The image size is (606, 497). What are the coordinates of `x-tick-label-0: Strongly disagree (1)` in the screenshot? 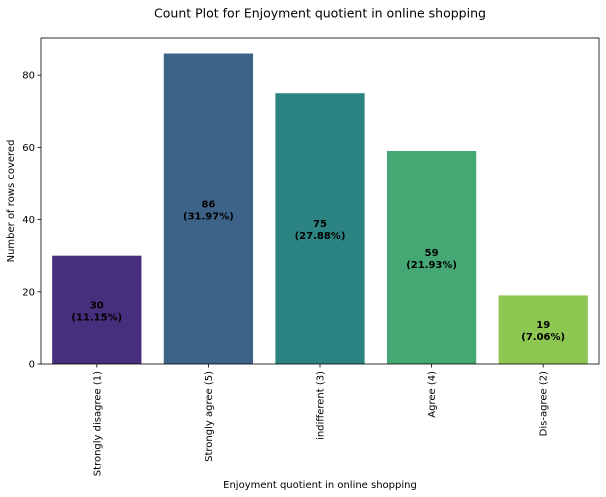 It's located at (97, 423).